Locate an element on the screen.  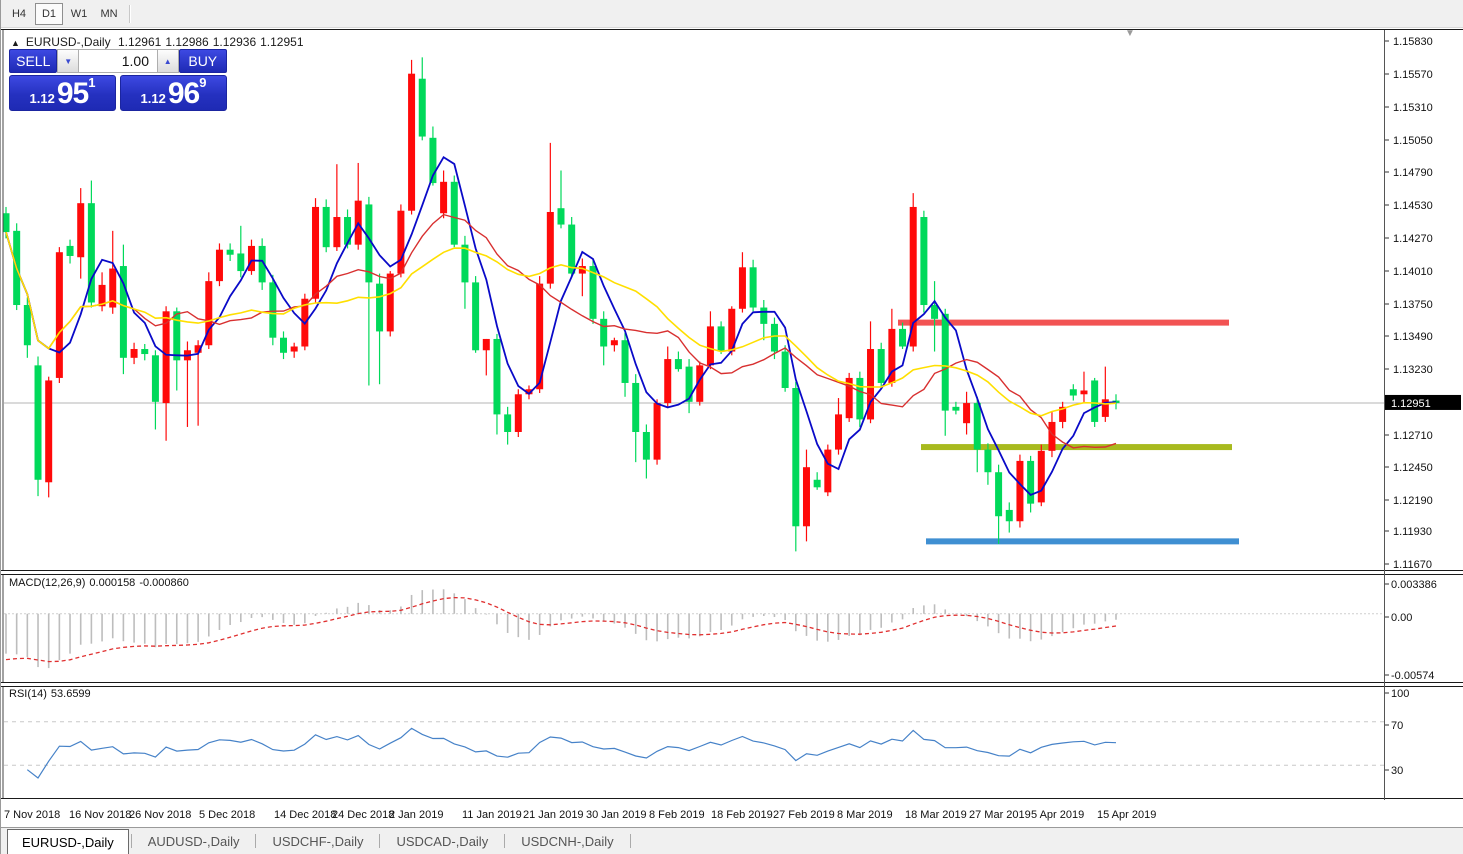
pane-splitter-macd is located at coordinates (732, 572).